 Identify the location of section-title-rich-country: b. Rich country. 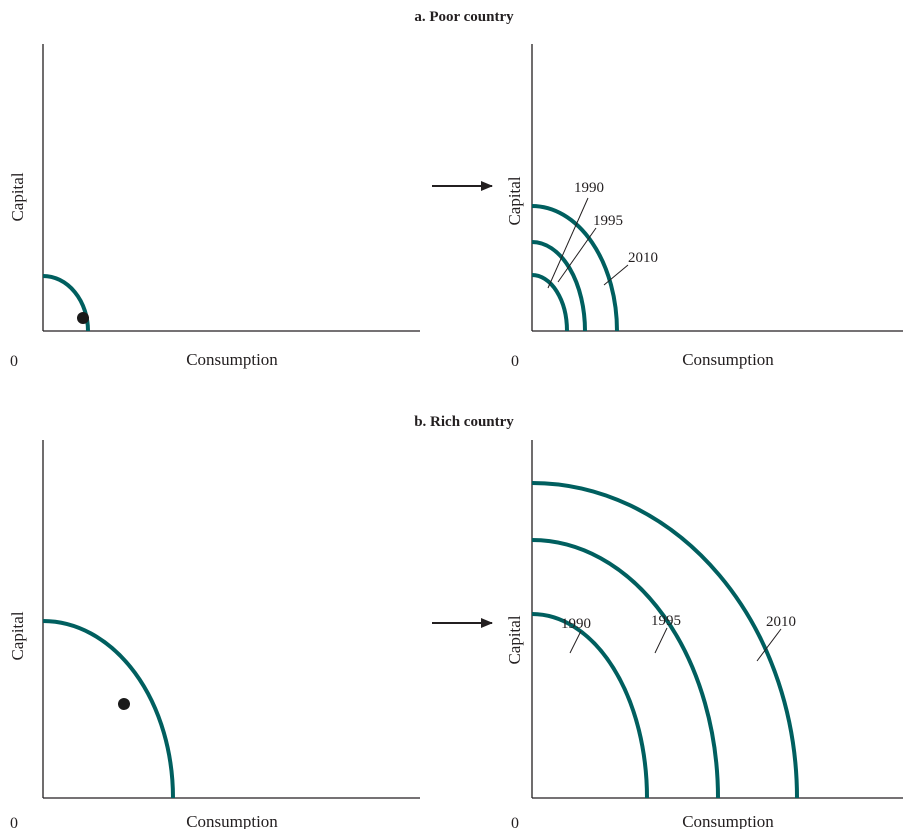
(464, 422).